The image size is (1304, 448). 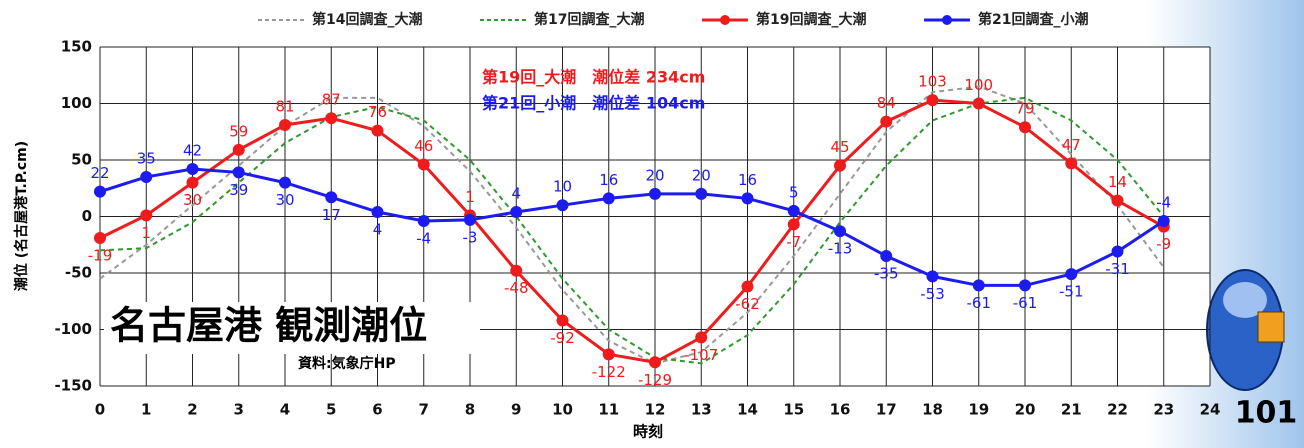 What do you see at coordinates (284, 106) in the screenshot?
I see `data-label: 81` at bounding box center [284, 106].